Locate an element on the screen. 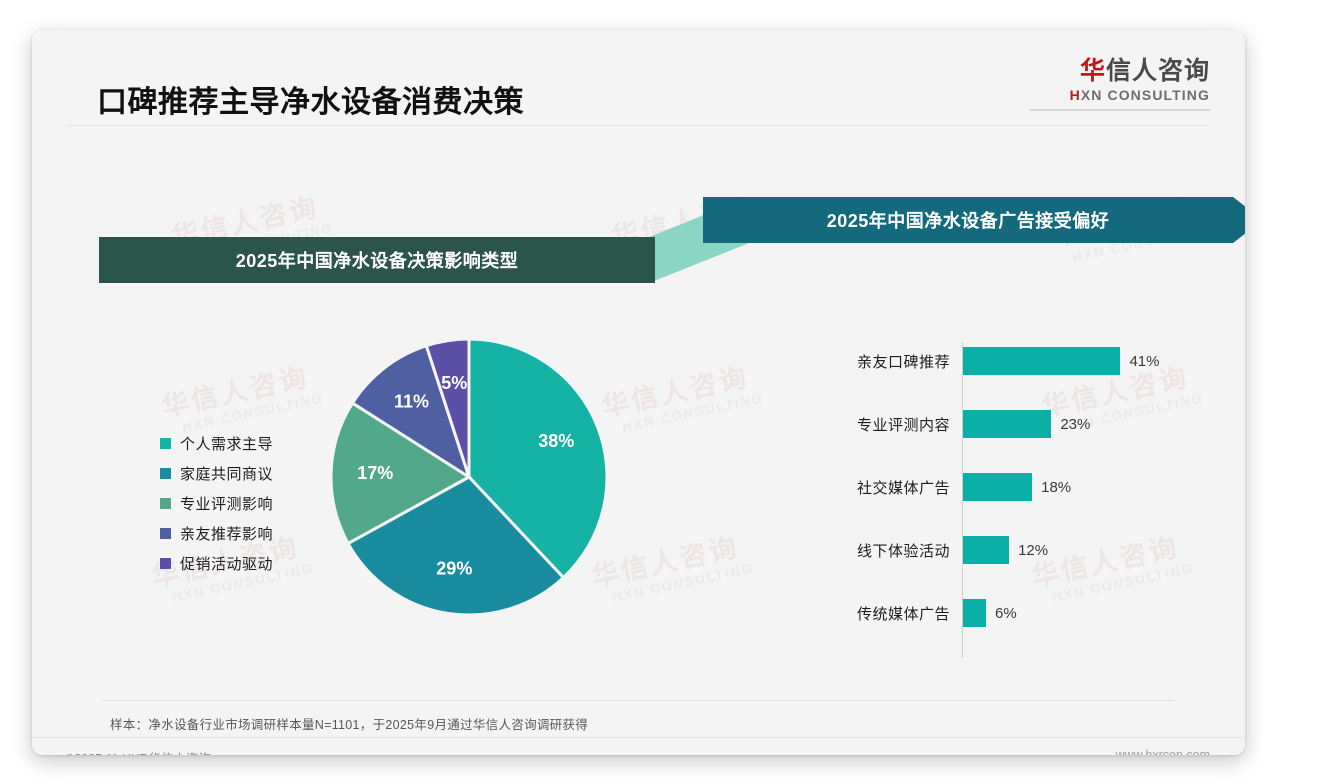  banner-left-label: 2025年中国净水设备决策影响类型 is located at coordinates (377, 261).